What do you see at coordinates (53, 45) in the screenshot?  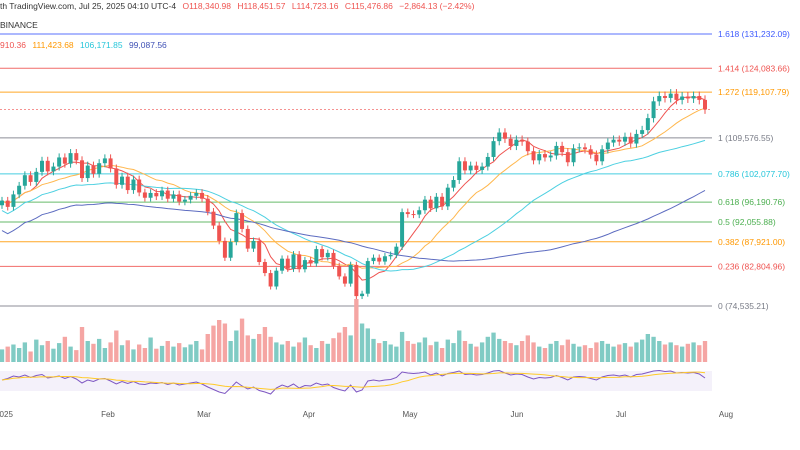 I see `ma-value-orange: 111,423.68` at bounding box center [53, 45].